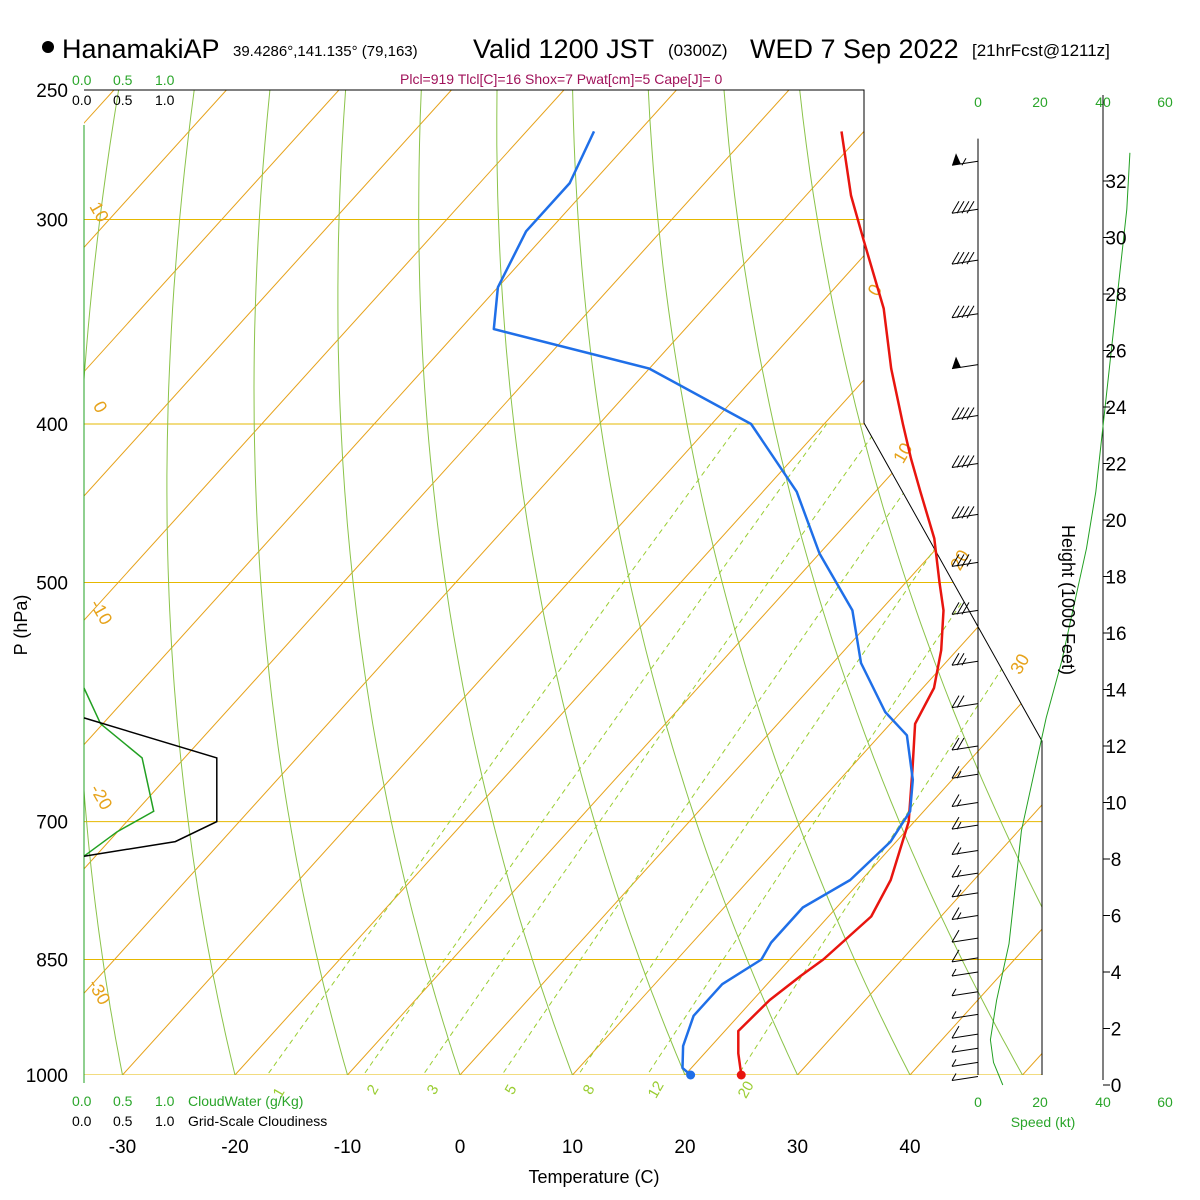 The width and height of the screenshot is (1200, 1200). Describe the element at coordinates (100, 407) in the screenshot. I see `isotherm-label: 0` at that location.